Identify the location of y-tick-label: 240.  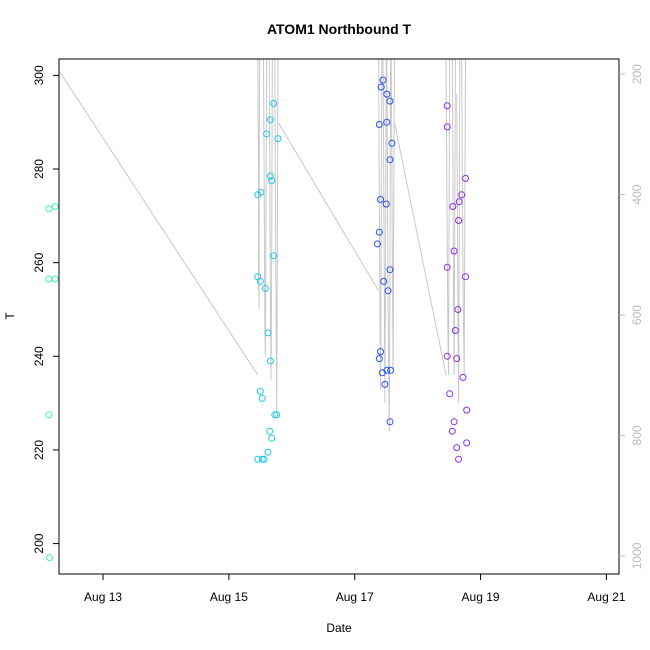
(39, 356).